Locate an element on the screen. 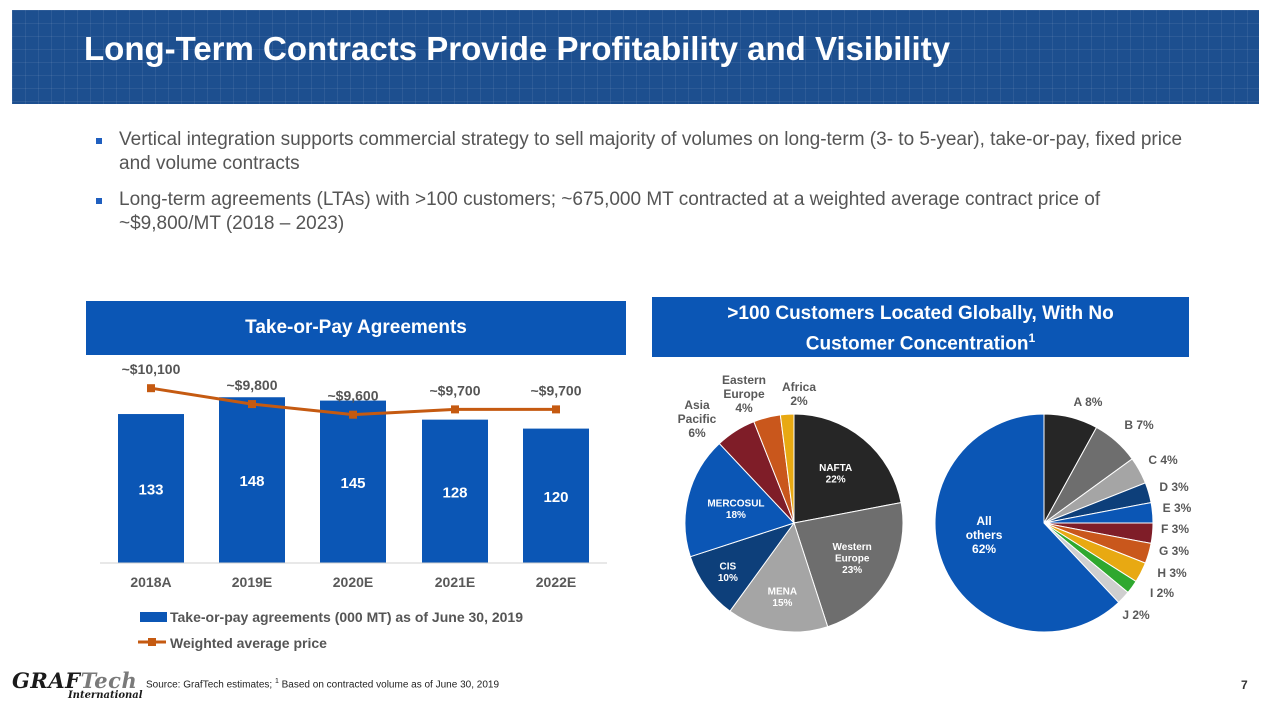 Image resolution: width=1269 pixels, height=710 pixels. region-pie-label: MERCOSUL 18% is located at coordinates (735, 509).